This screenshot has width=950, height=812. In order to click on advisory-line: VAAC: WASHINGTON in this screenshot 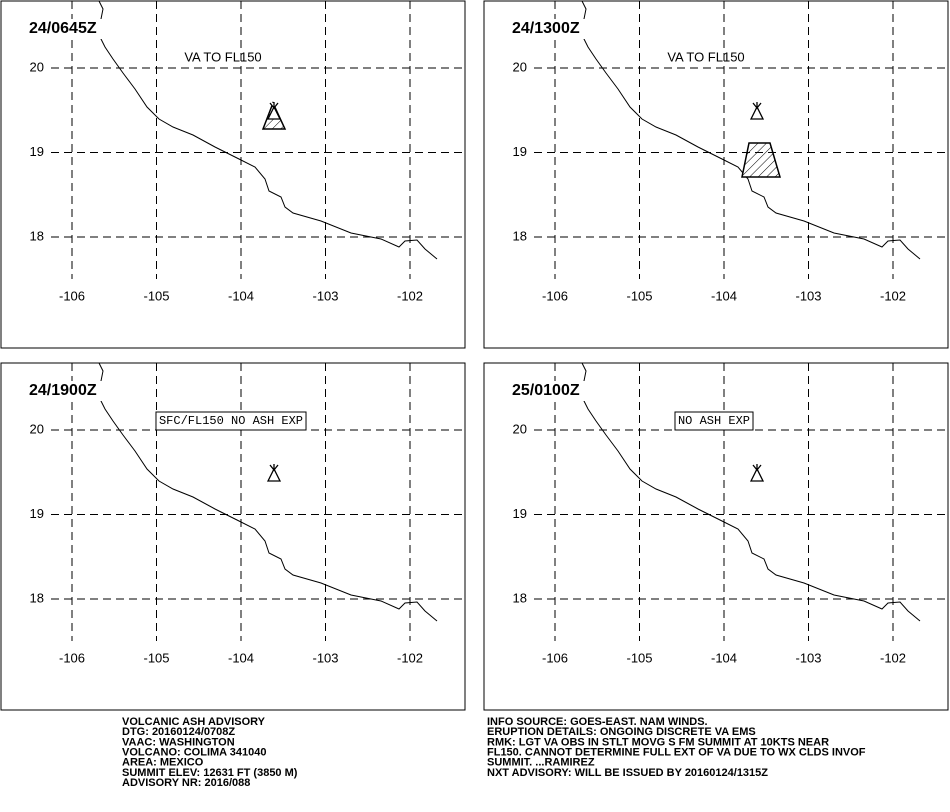, I will do `click(178, 742)`.